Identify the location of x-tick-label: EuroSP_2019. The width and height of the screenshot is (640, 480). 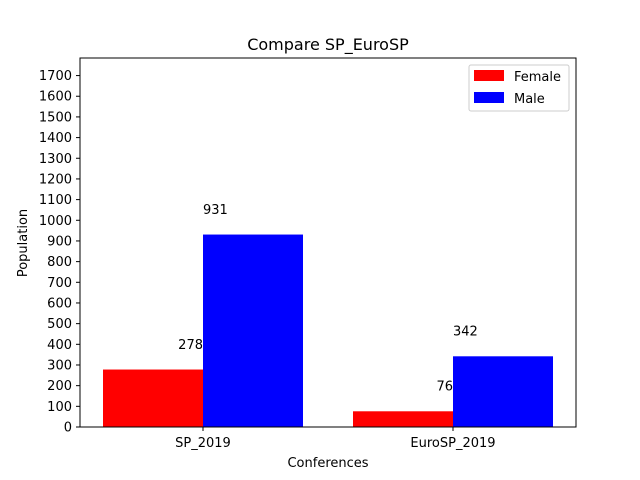
(452, 443).